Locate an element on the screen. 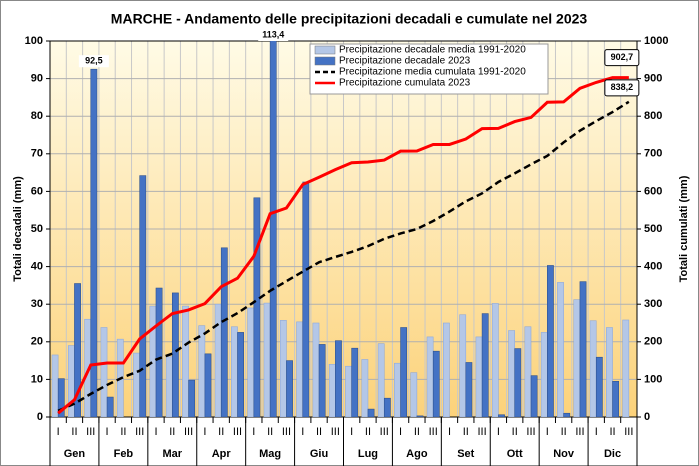  y-tick-label: 70 is located at coordinates (37, 154).